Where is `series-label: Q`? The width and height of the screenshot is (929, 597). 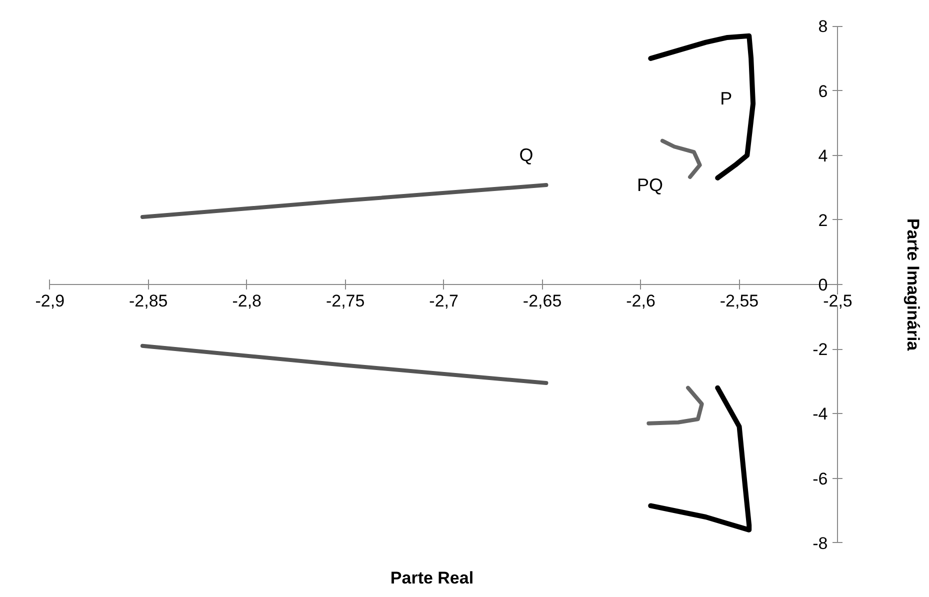
series-label: Q is located at coordinates (526, 155).